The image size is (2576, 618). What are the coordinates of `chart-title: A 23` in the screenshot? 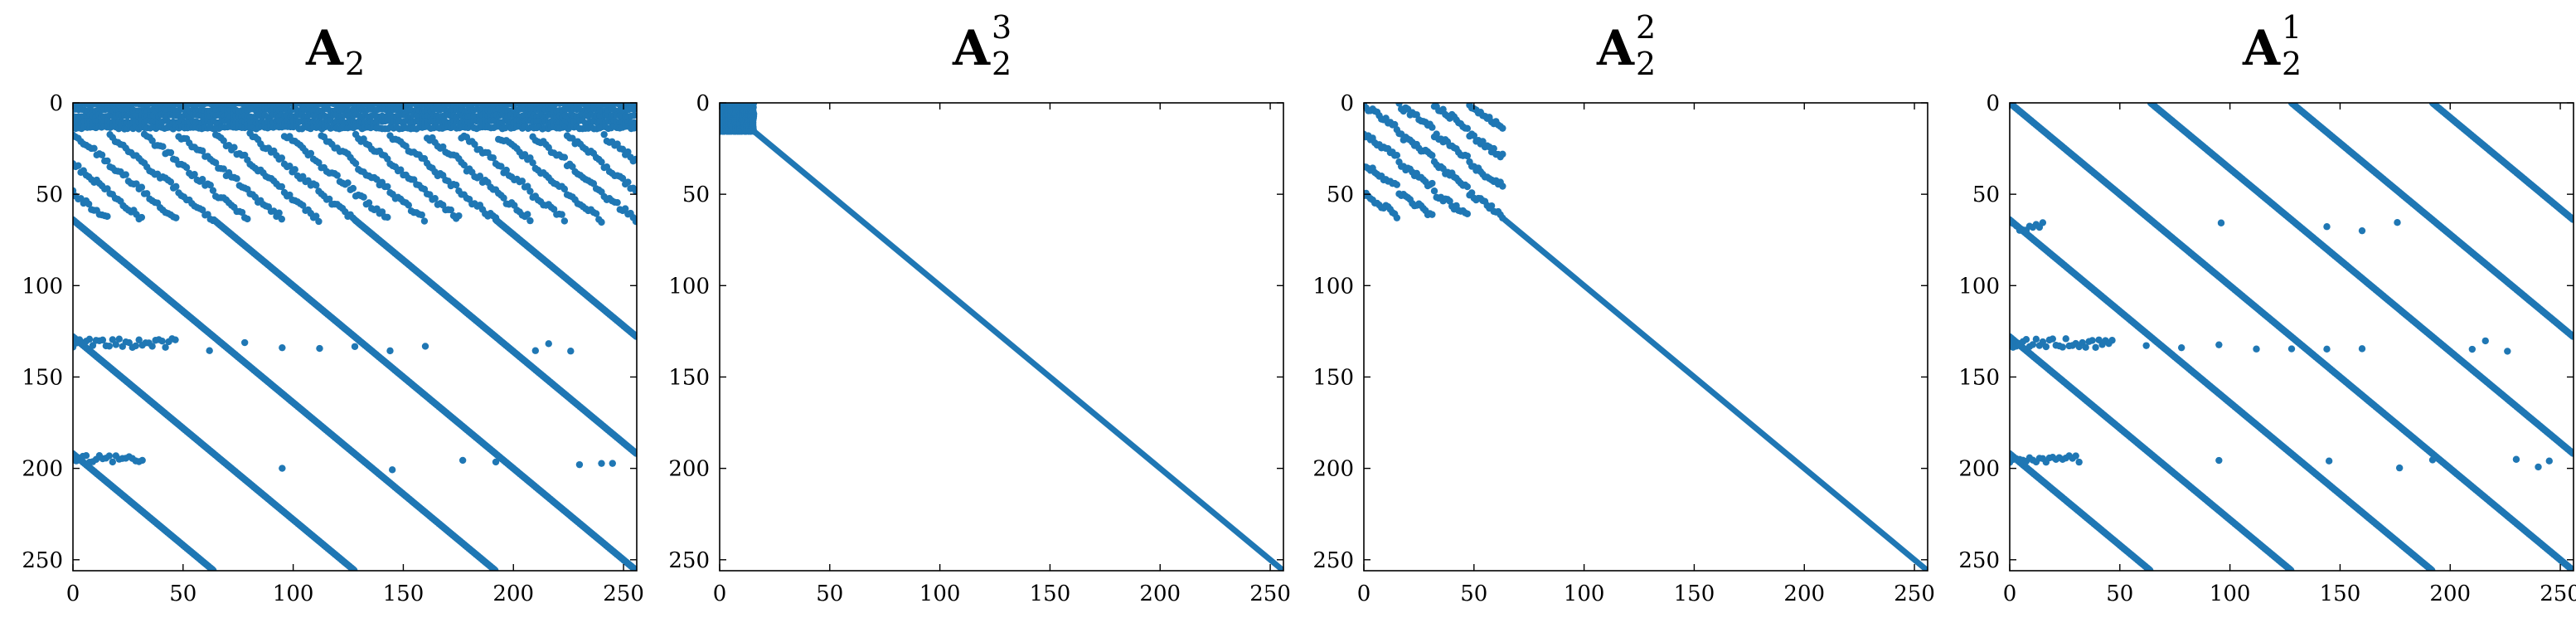 It's located at (981, 45).